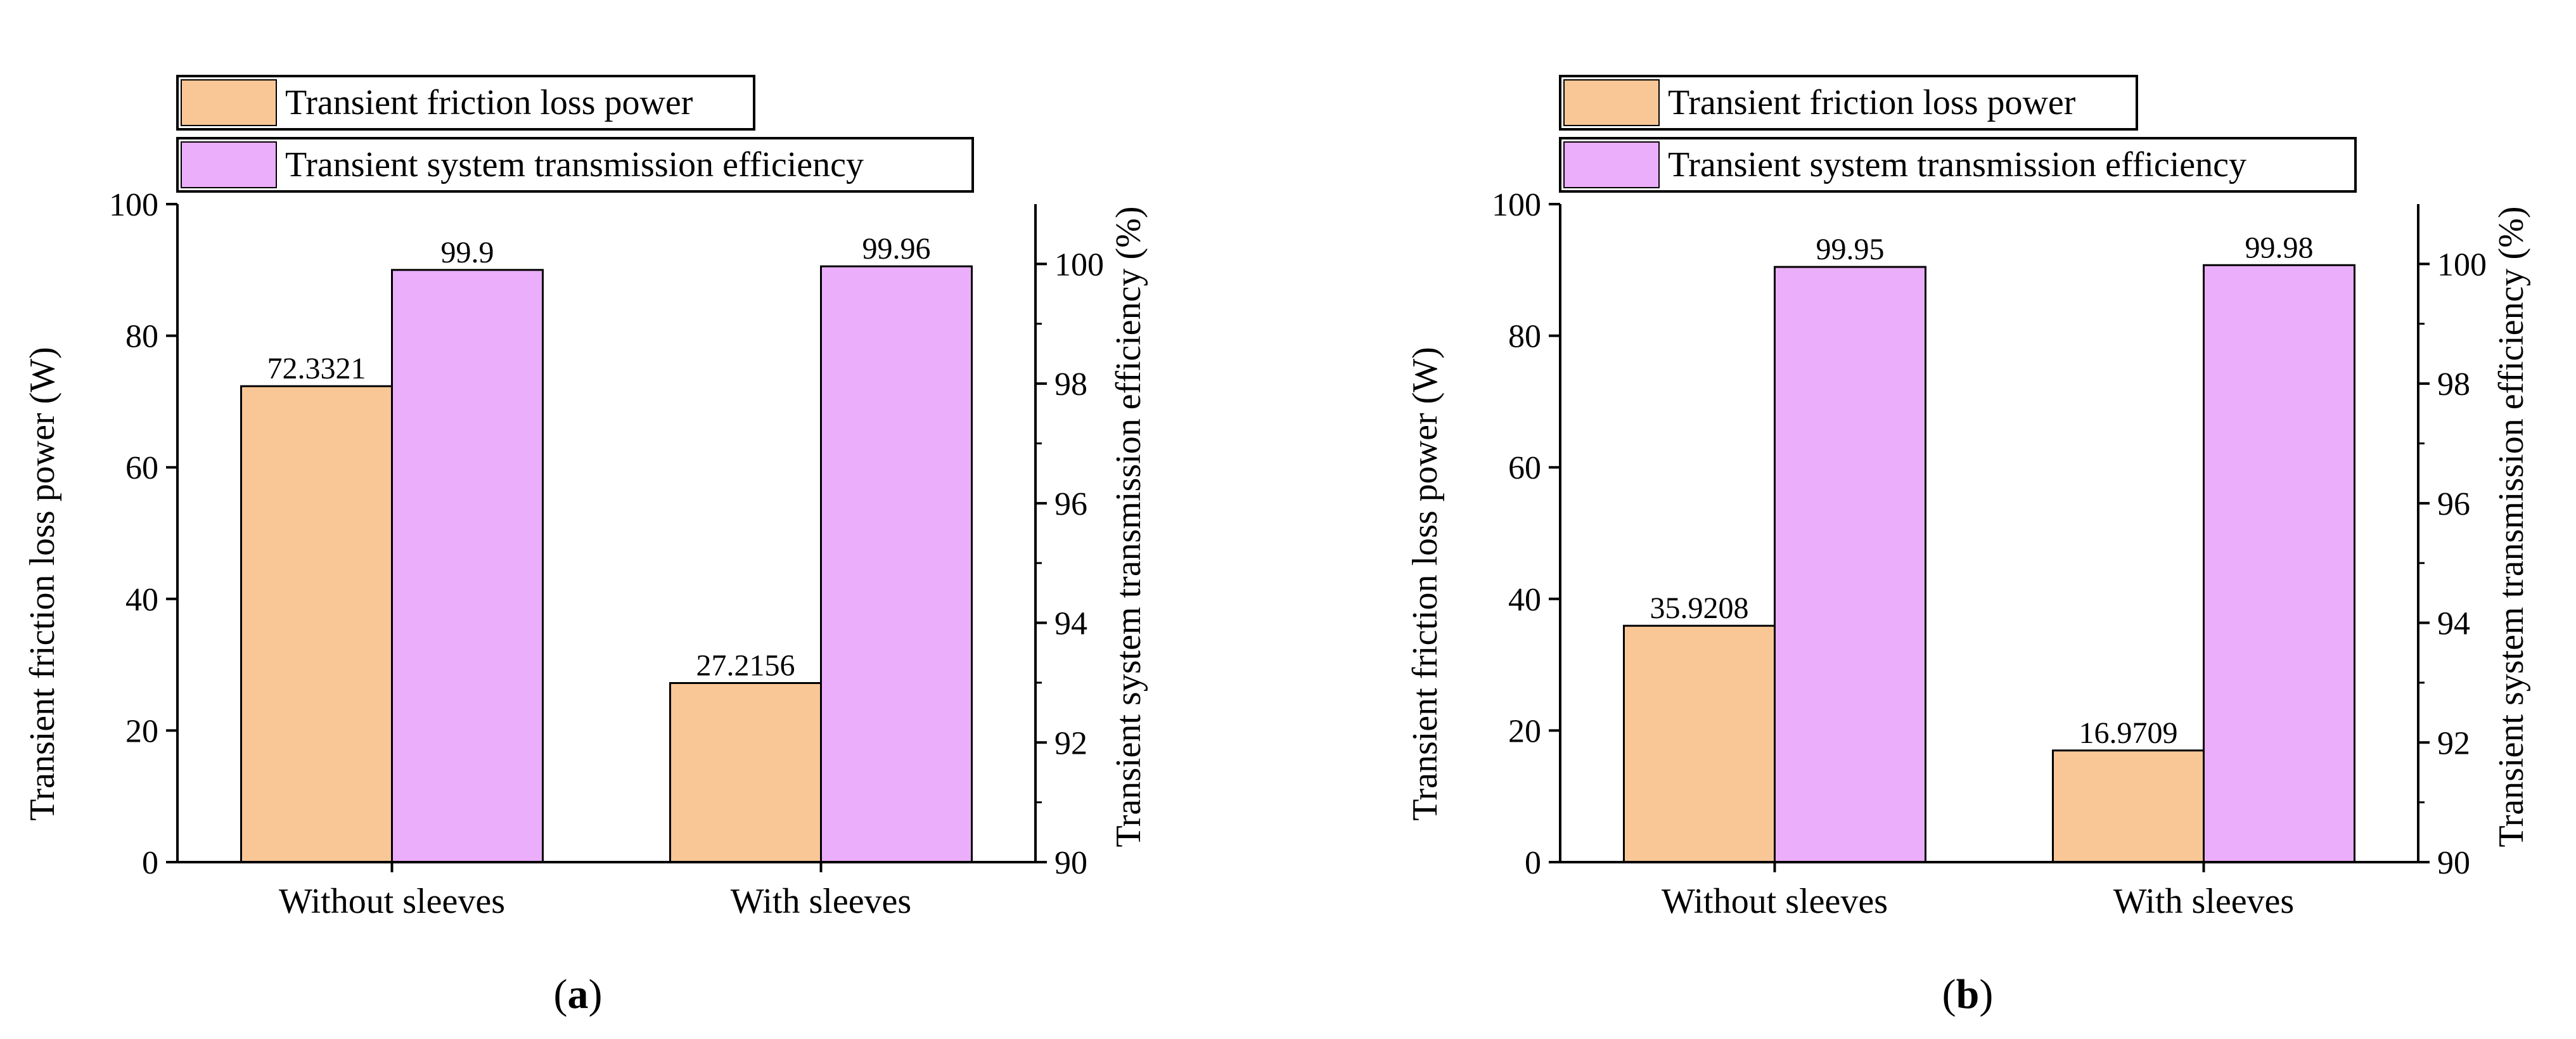 The width and height of the screenshot is (2576, 1039). What do you see at coordinates (467, 253) in the screenshot?
I see `data-label: 99.9` at bounding box center [467, 253].